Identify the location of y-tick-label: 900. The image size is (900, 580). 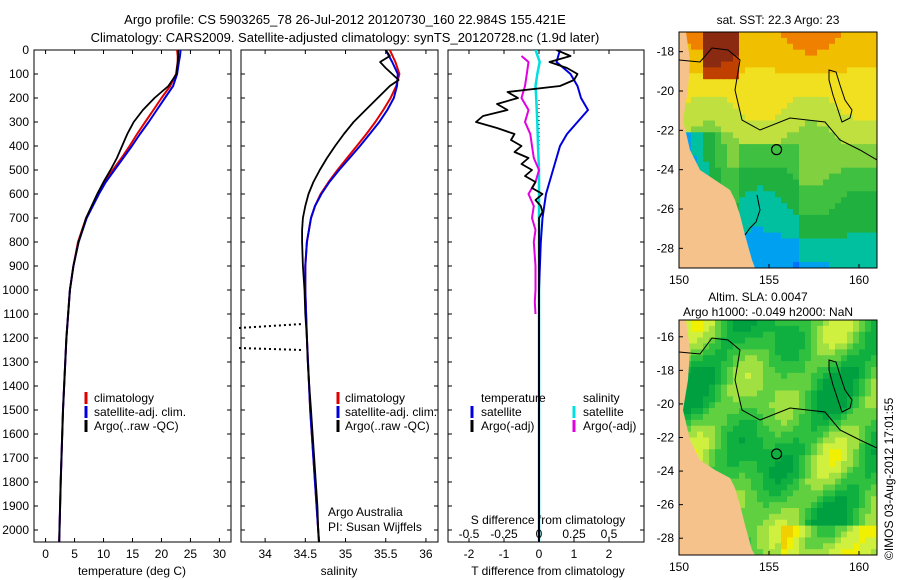
(19, 266).